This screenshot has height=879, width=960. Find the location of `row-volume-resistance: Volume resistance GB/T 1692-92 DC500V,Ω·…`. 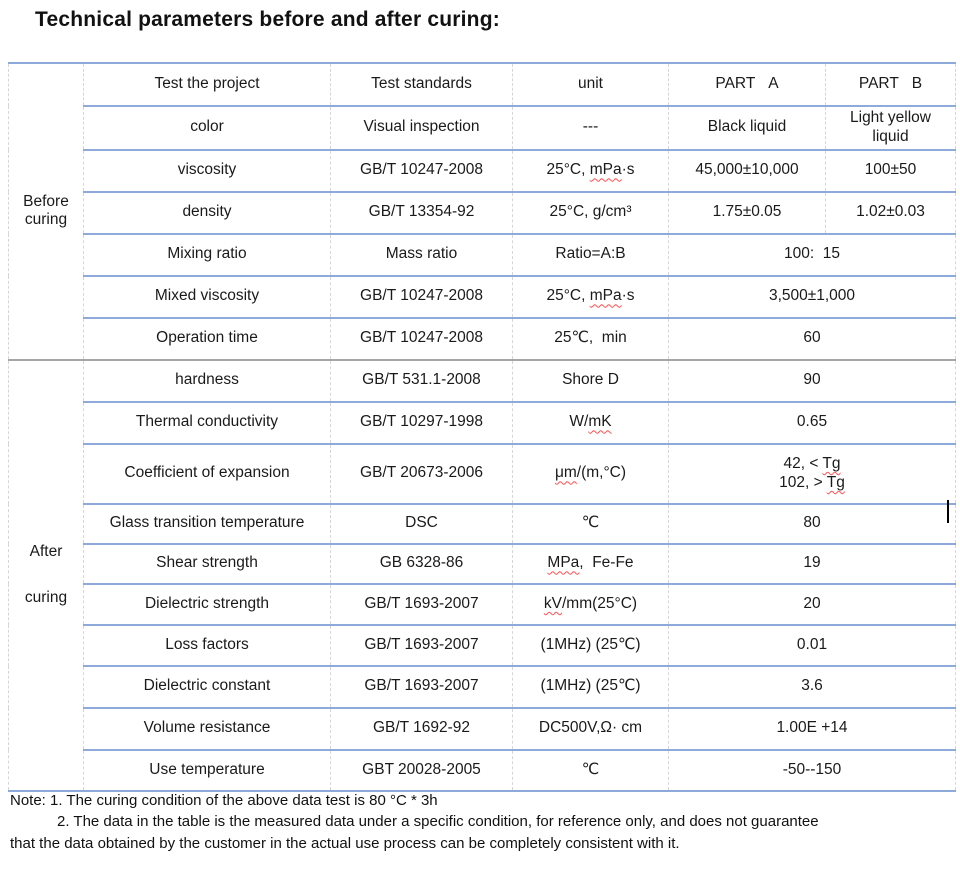

row-volume-resistance: Volume resistance GB/T 1692-92 DC500V,Ω·… is located at coordinates (482, 728).